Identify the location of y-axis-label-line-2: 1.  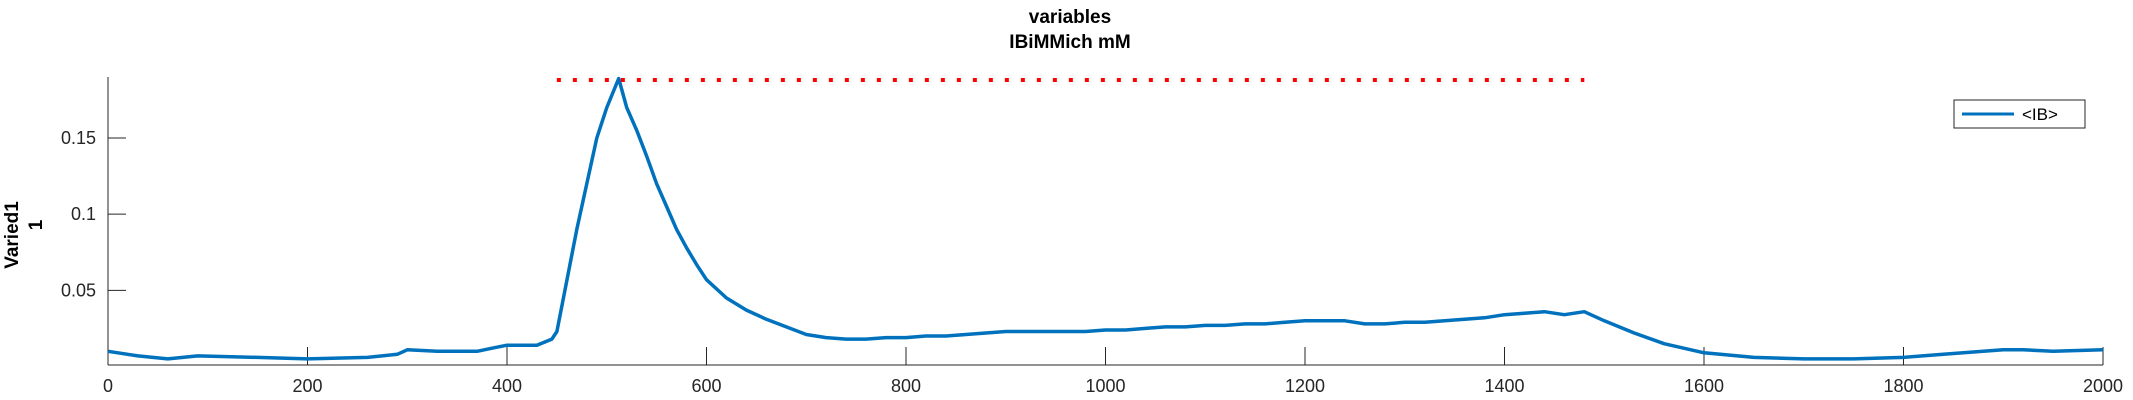
(36, 224).